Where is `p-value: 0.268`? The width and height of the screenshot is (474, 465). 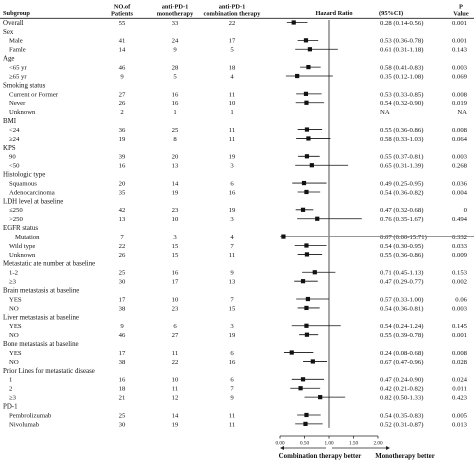
p-value: 0.268 is located at coordinates (460, 166).